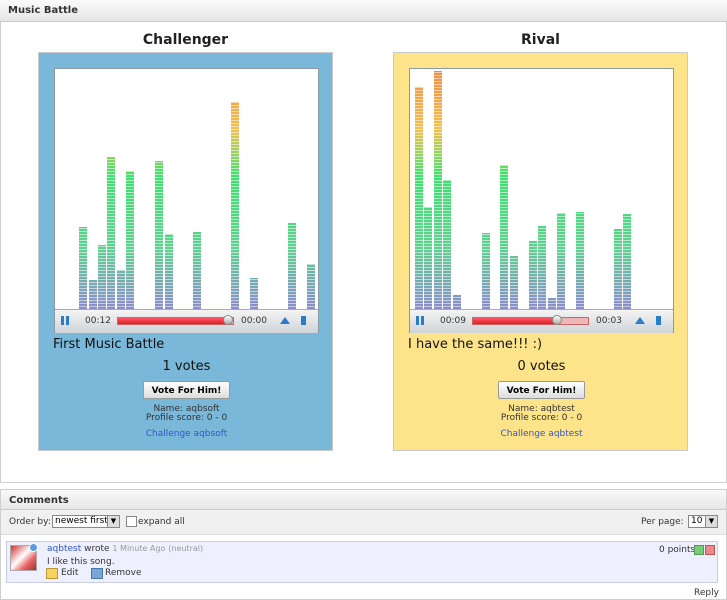 The width and height of the screenshot is (727, 600). What do you see at coordinates (677, 550) in the screenshot?
I see `comment-points: 0 points` at bounding box center [677, 550].